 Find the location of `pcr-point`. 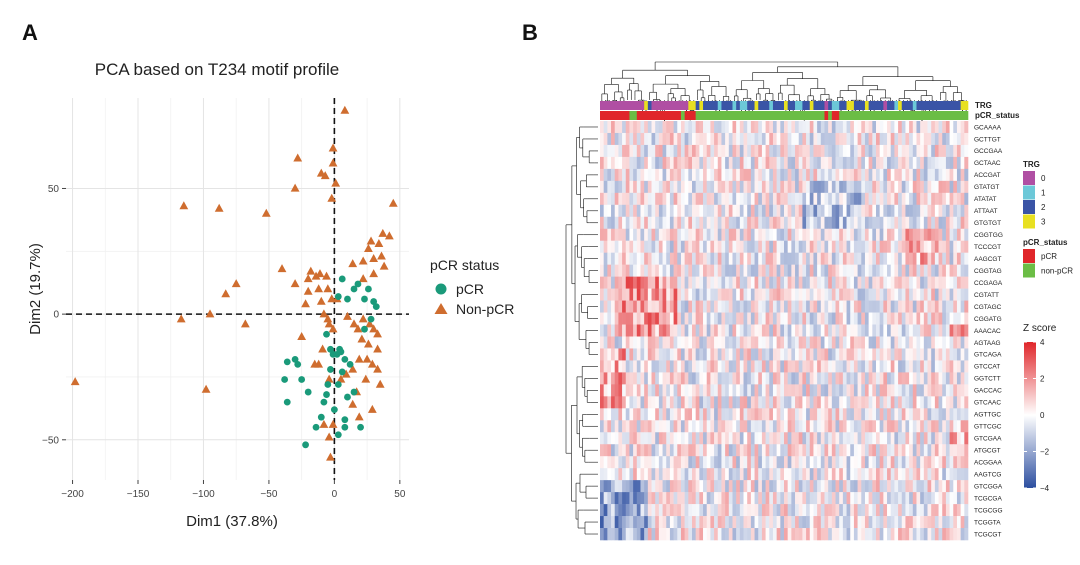

pcr-point is located at coordinates (354, 392).